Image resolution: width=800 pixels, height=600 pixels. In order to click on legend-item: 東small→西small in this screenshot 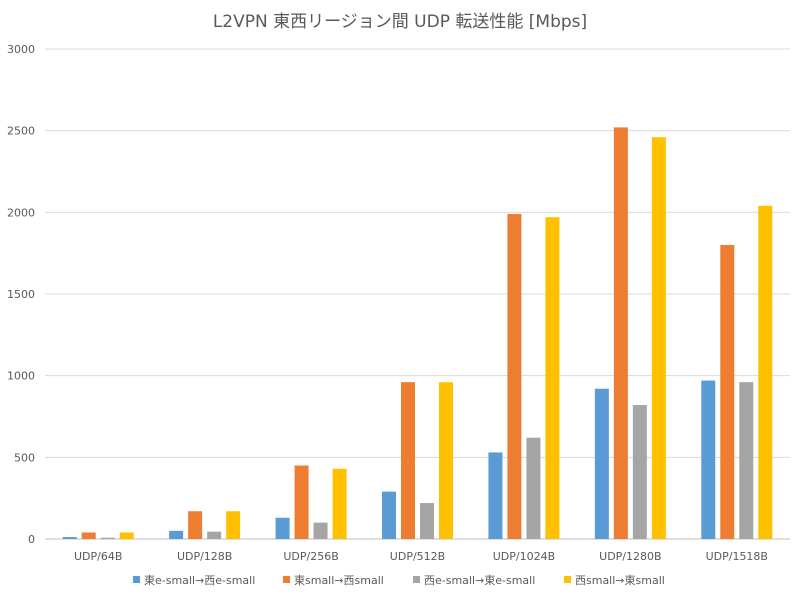, I will do `click(333, 580)`.